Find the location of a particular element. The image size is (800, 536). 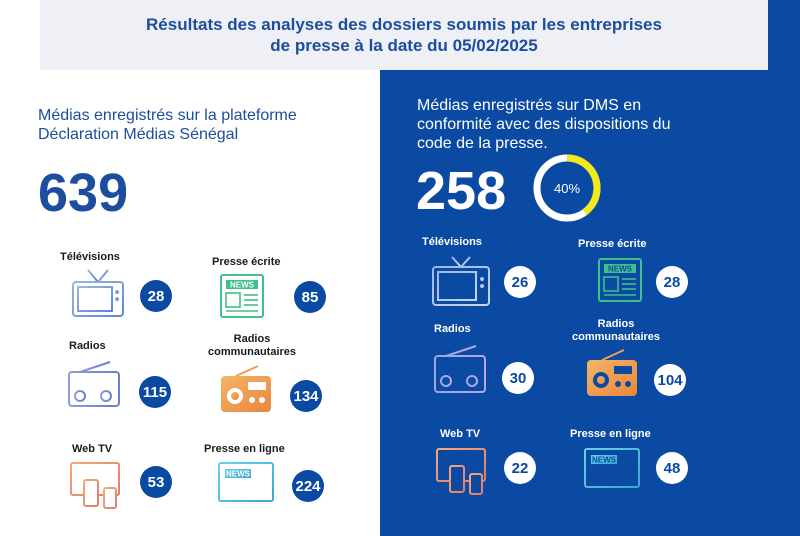

right-badge-televisions: 26 is located at coordinates (520, 282).